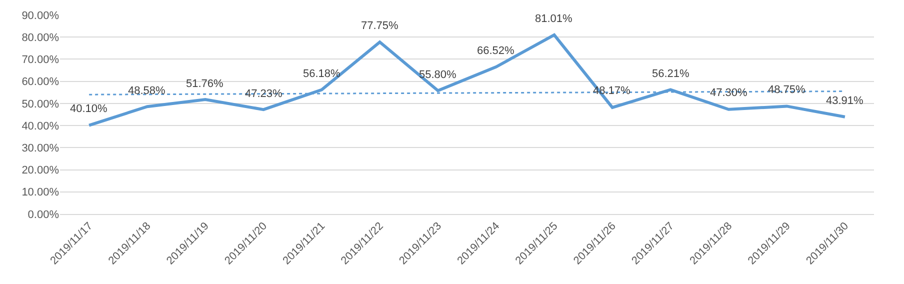 This screenshot has width=904, height=284. Describe the element at coordinates (41, 104) in the screenshot. I see `y-tick-label: 50.00%` at that location.